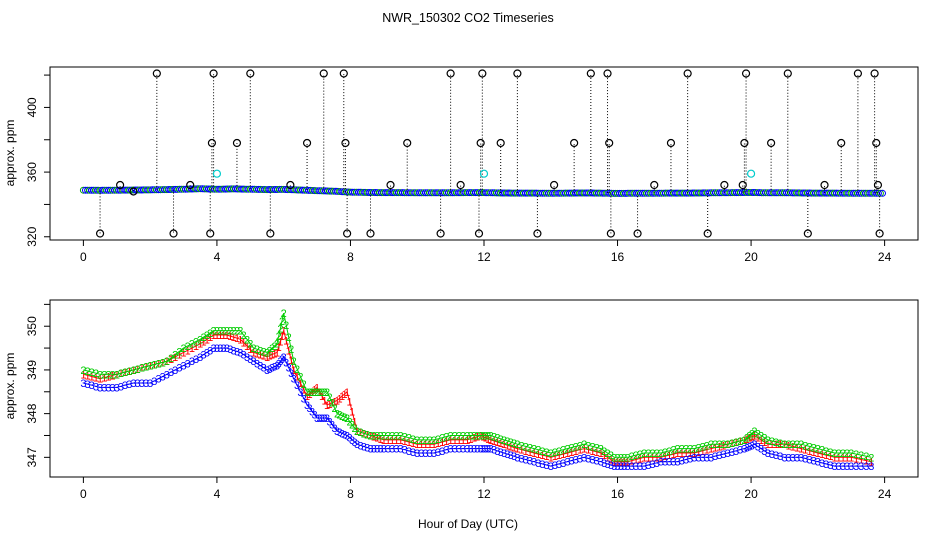 The height and width of the screenshot is (540, 936). I want to click on bottom-x-tick-label: 12, so click(484, 494).